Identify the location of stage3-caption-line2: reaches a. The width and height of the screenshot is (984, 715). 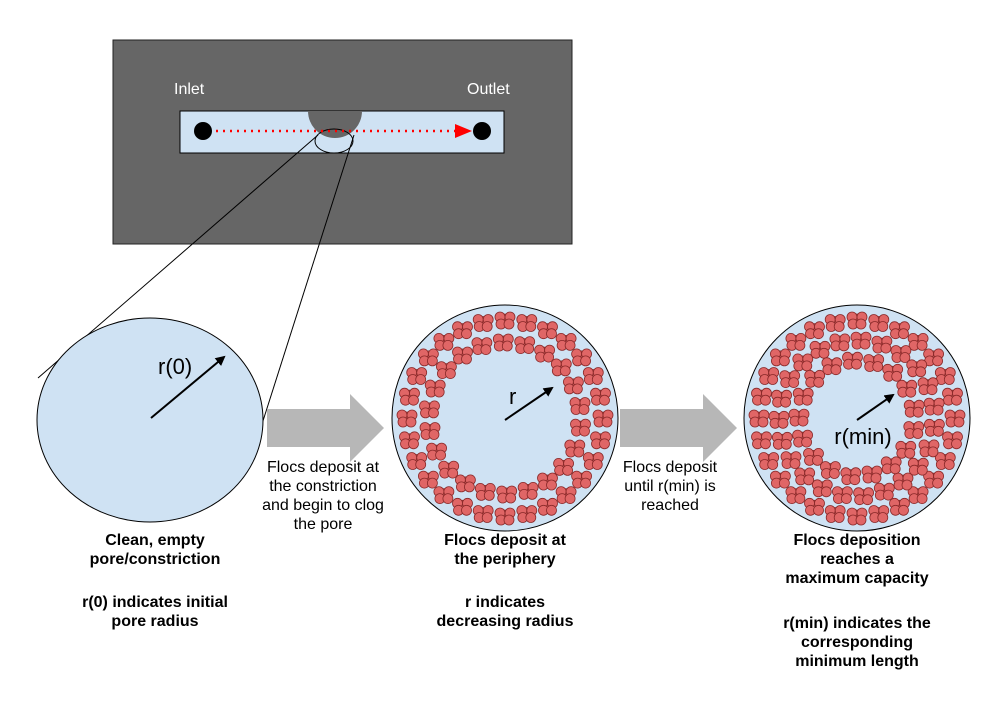
(857, 559).